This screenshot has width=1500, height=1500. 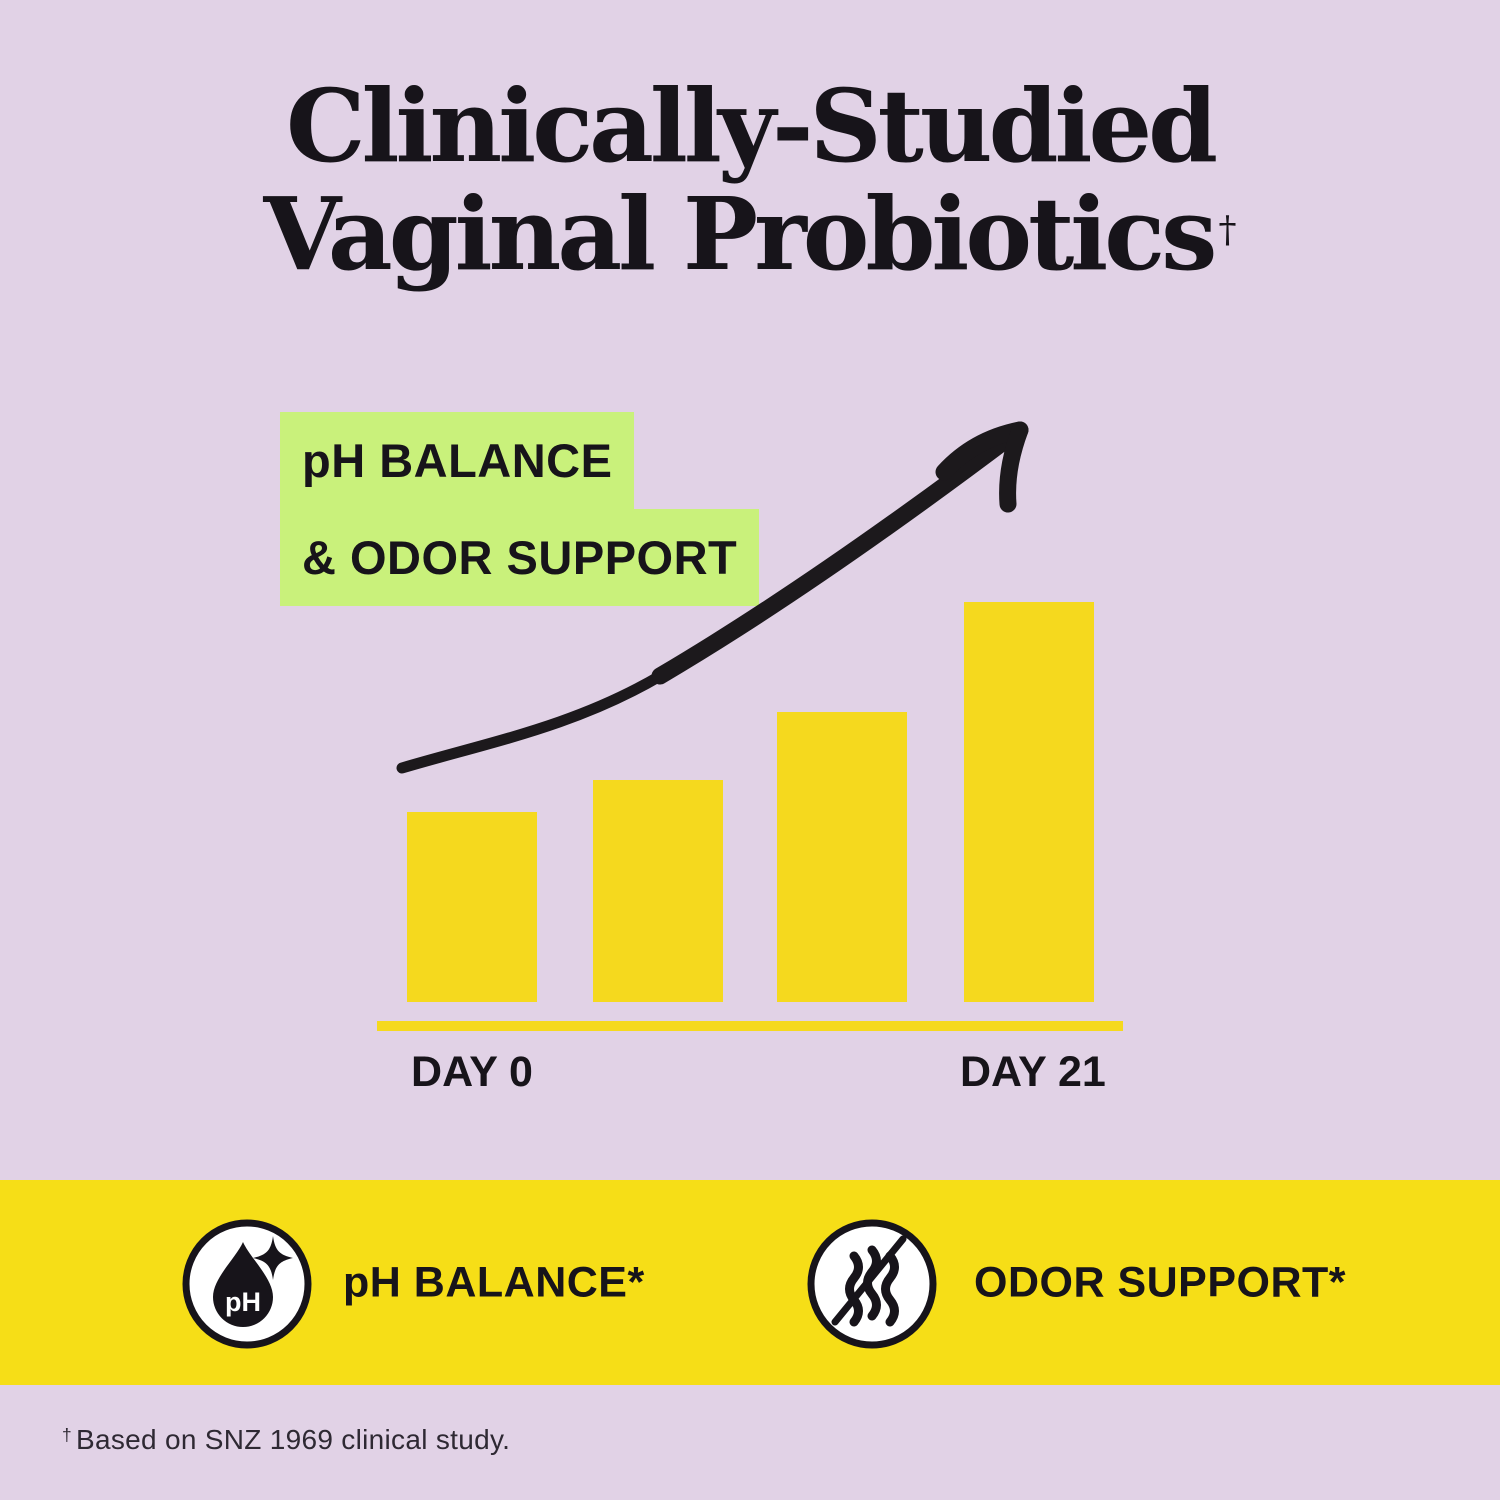 I want to click on title-dagger: †, so click(x=1227, y=230).